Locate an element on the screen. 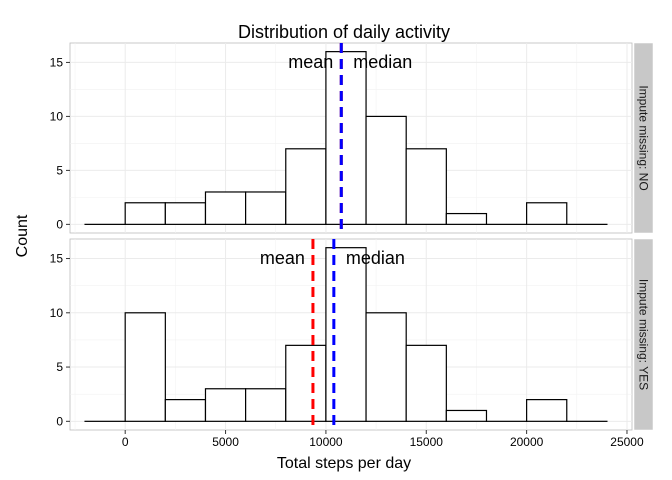 This screenshot has height=480, width=672. facet-strip-label: Impute missing: YES is located at coordinates (644, 334).